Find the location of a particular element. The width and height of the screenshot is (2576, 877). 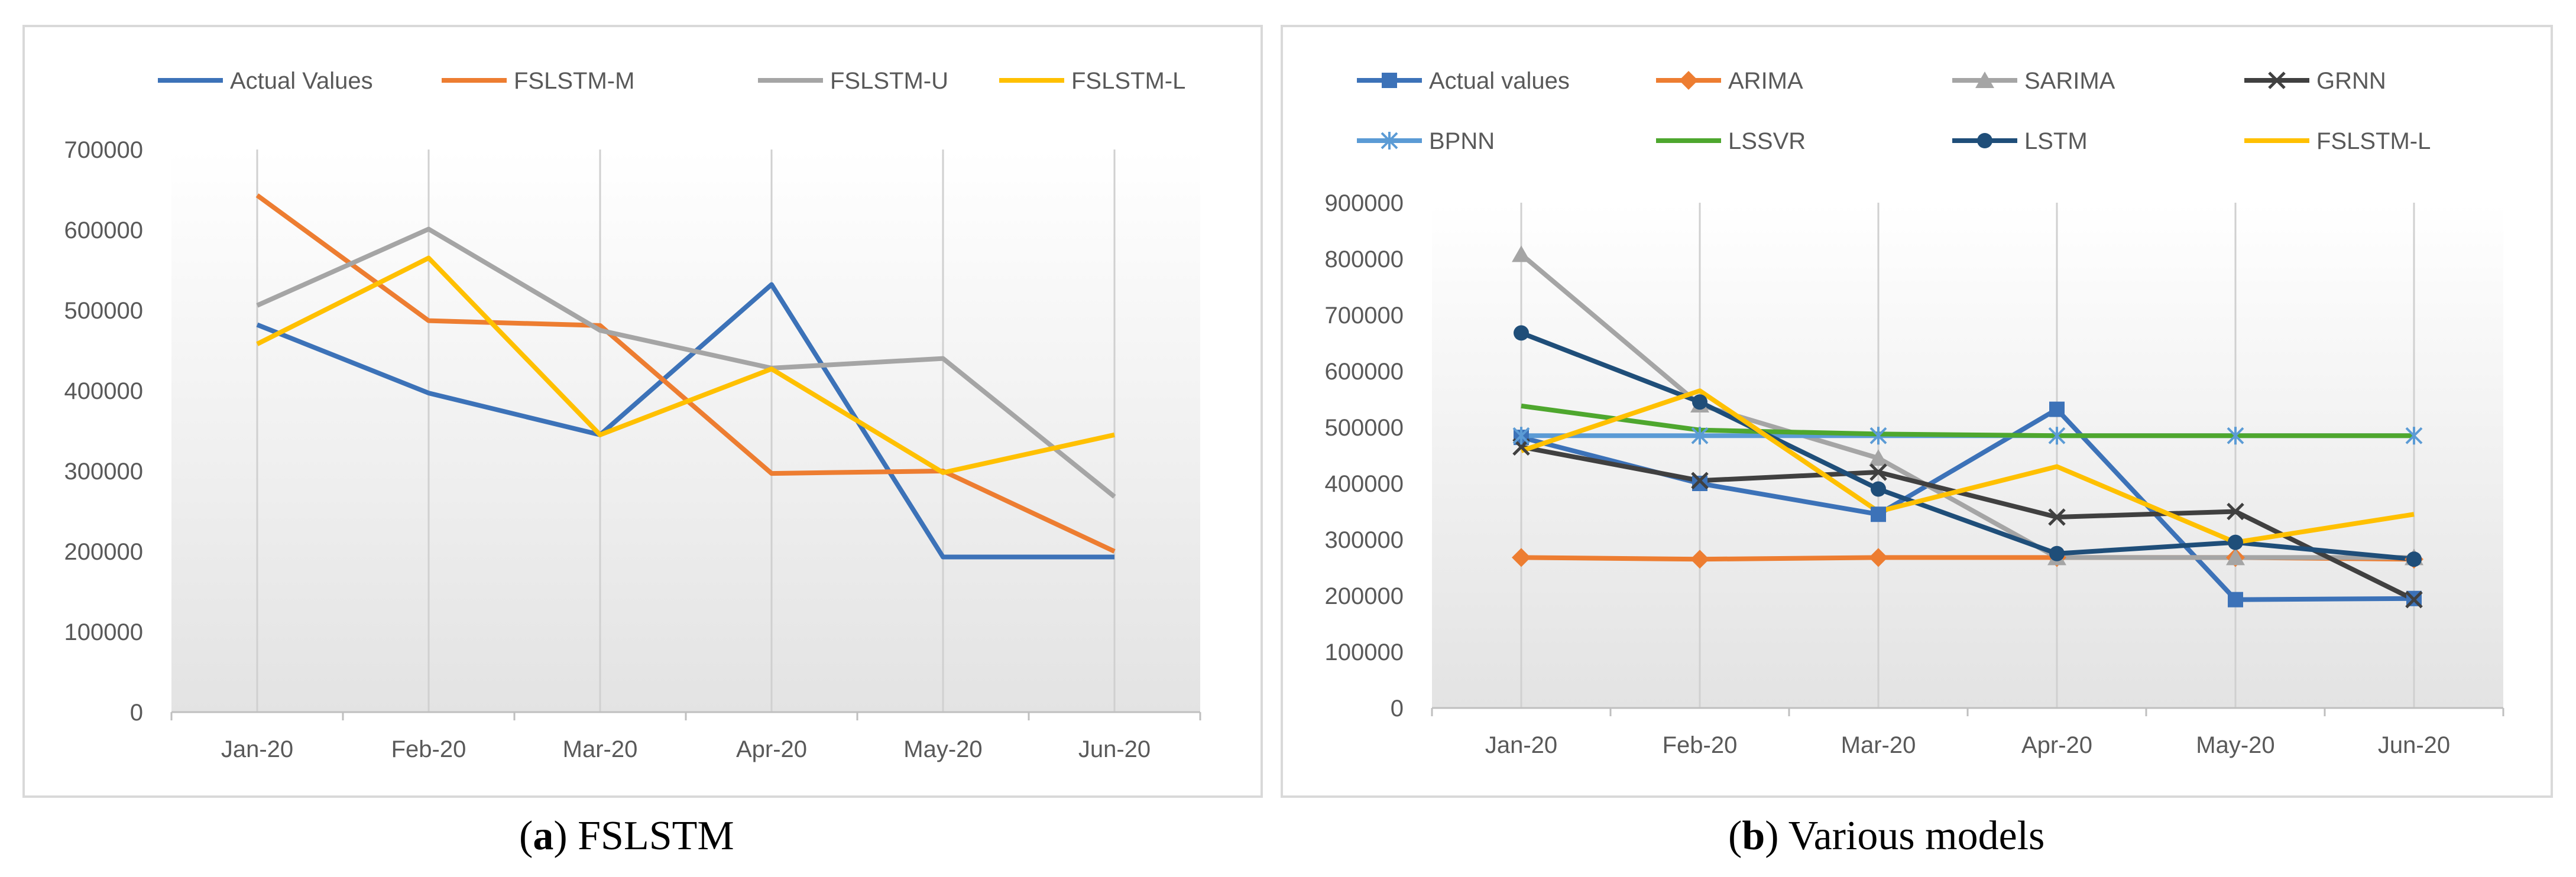

series-line-actual-values is located at coordinates (685, 421).